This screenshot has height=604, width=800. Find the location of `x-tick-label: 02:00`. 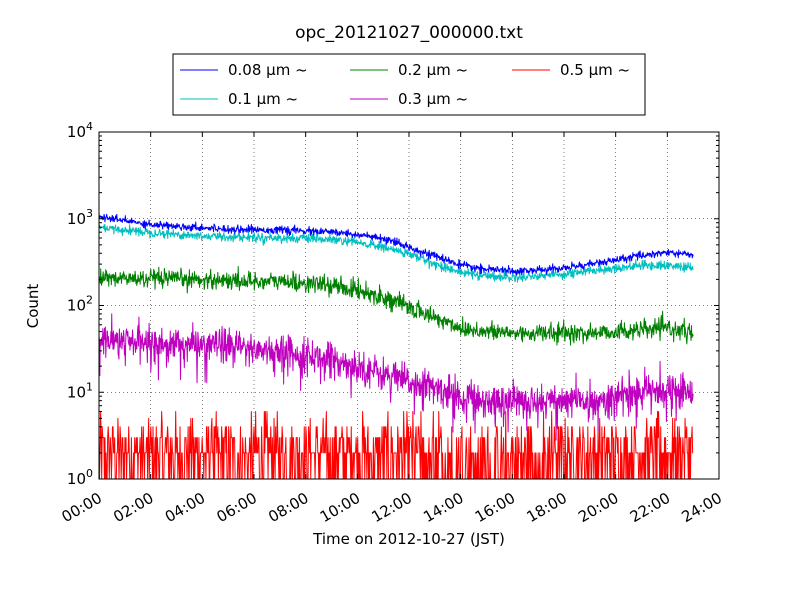

x-tick-label: 02:00 is located at coordinates (133, 507).